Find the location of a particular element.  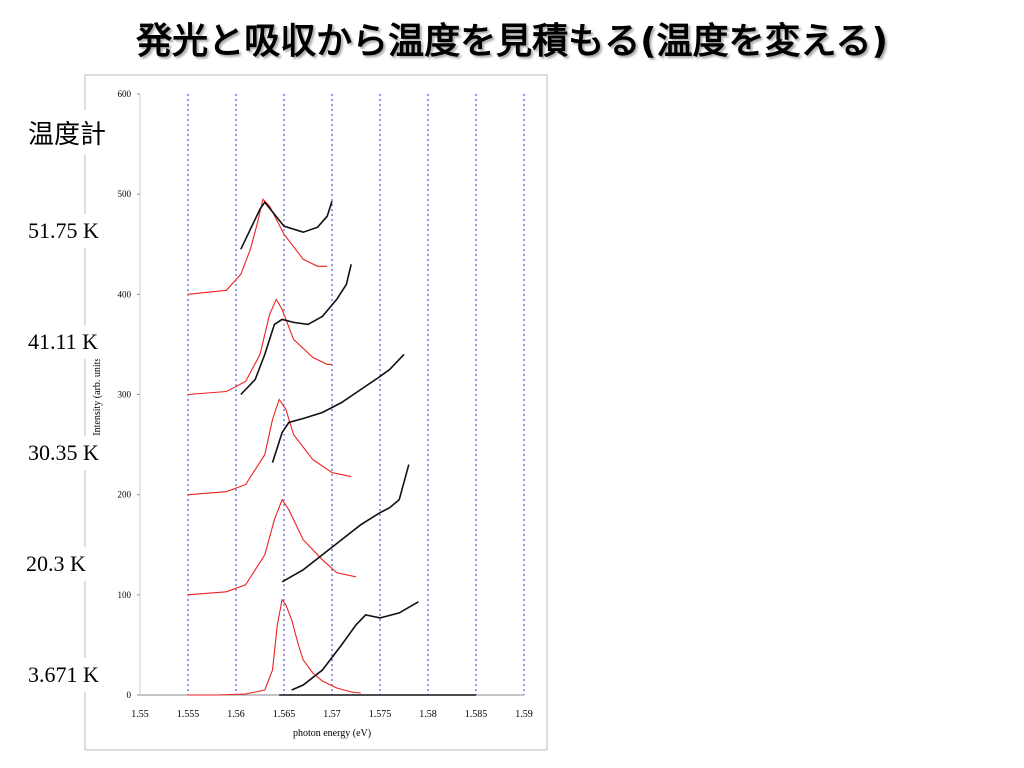

temperature-label: 51.75 K is located at coordinates (63, 231).